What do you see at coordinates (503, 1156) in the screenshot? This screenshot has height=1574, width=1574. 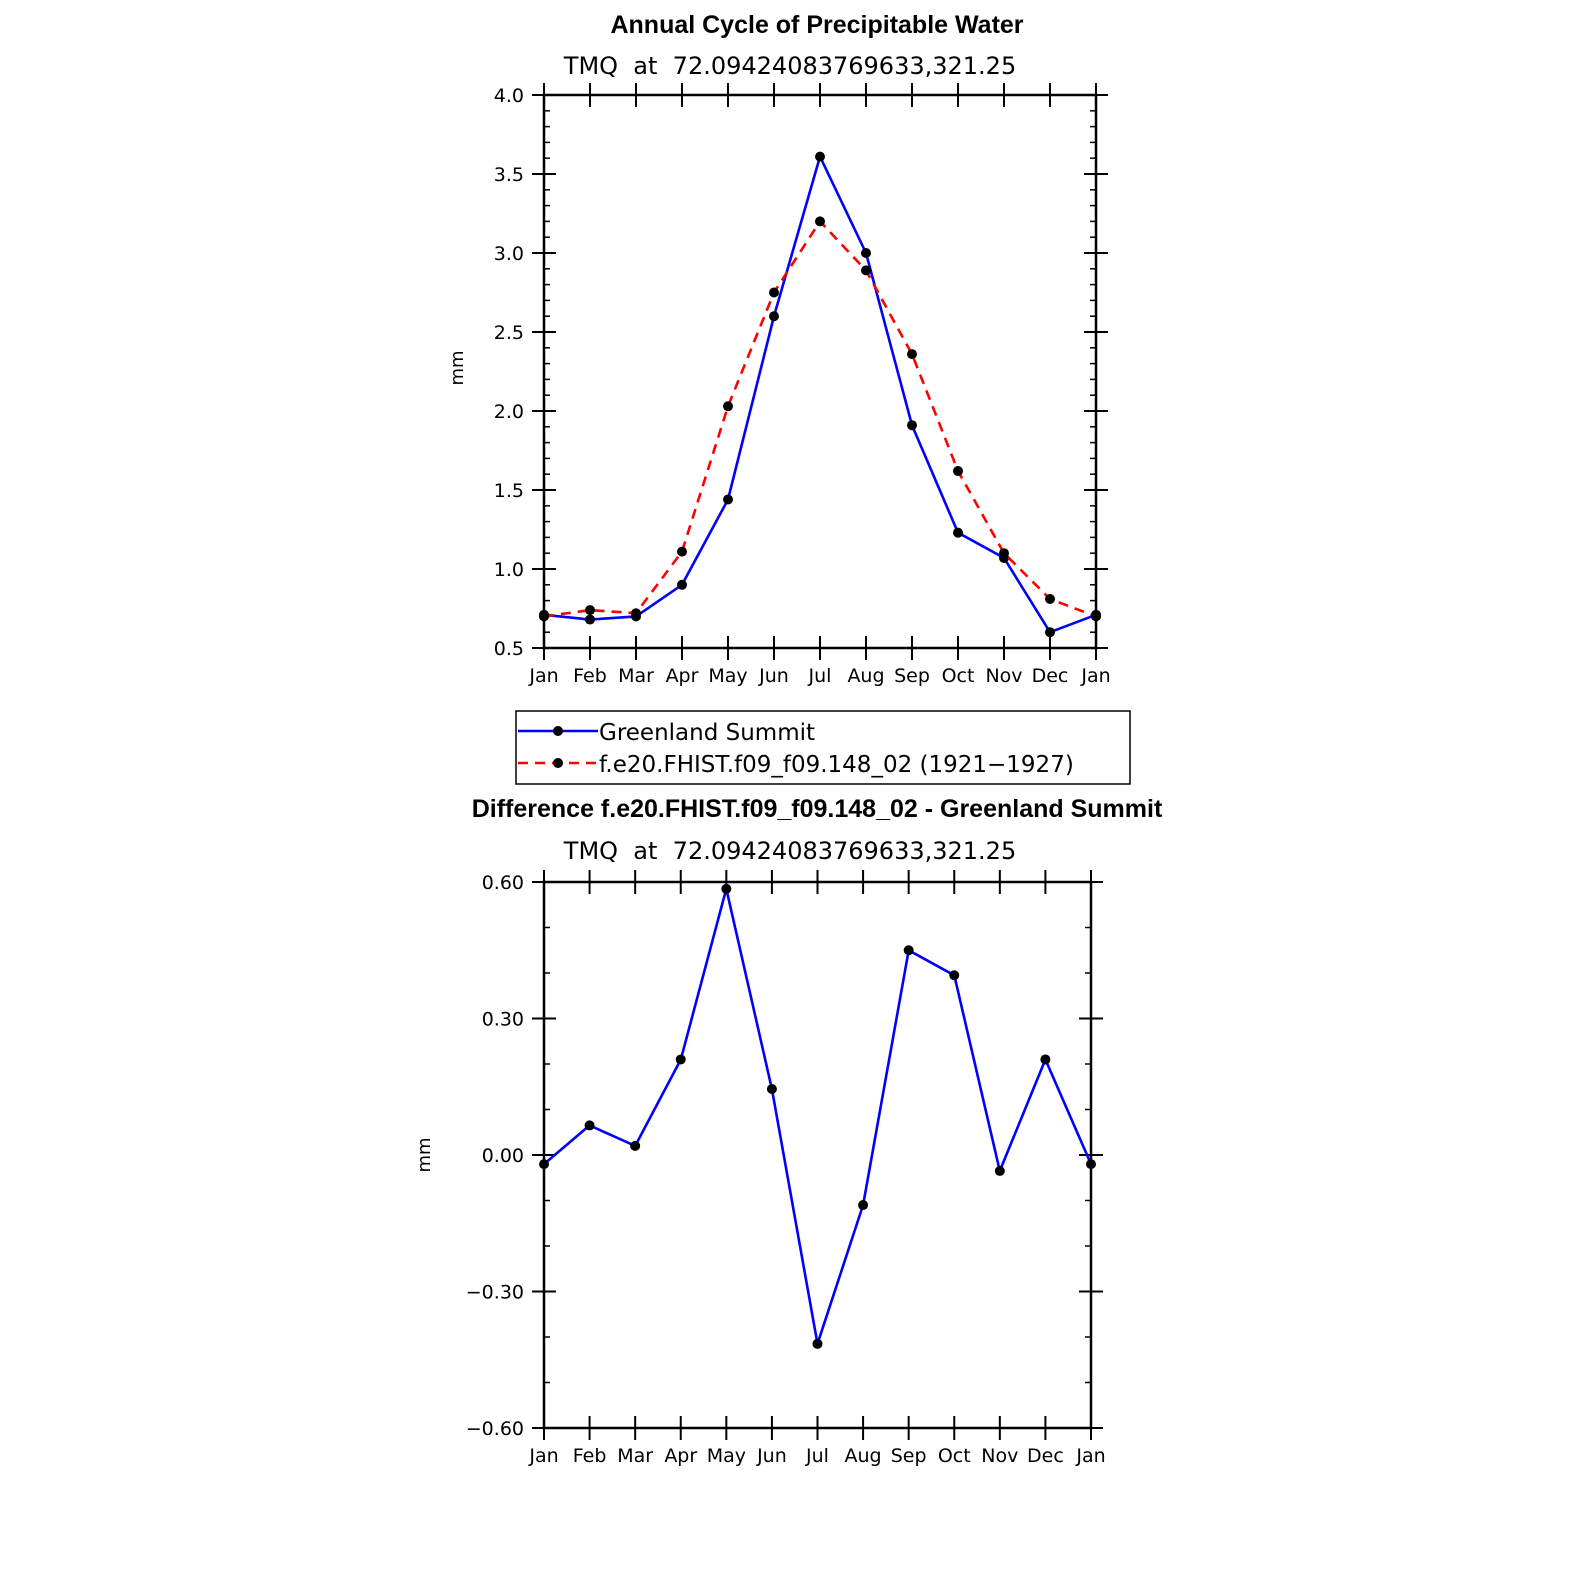 I see `y-tick-label: 0.00` at bounding box center [503, 1156].